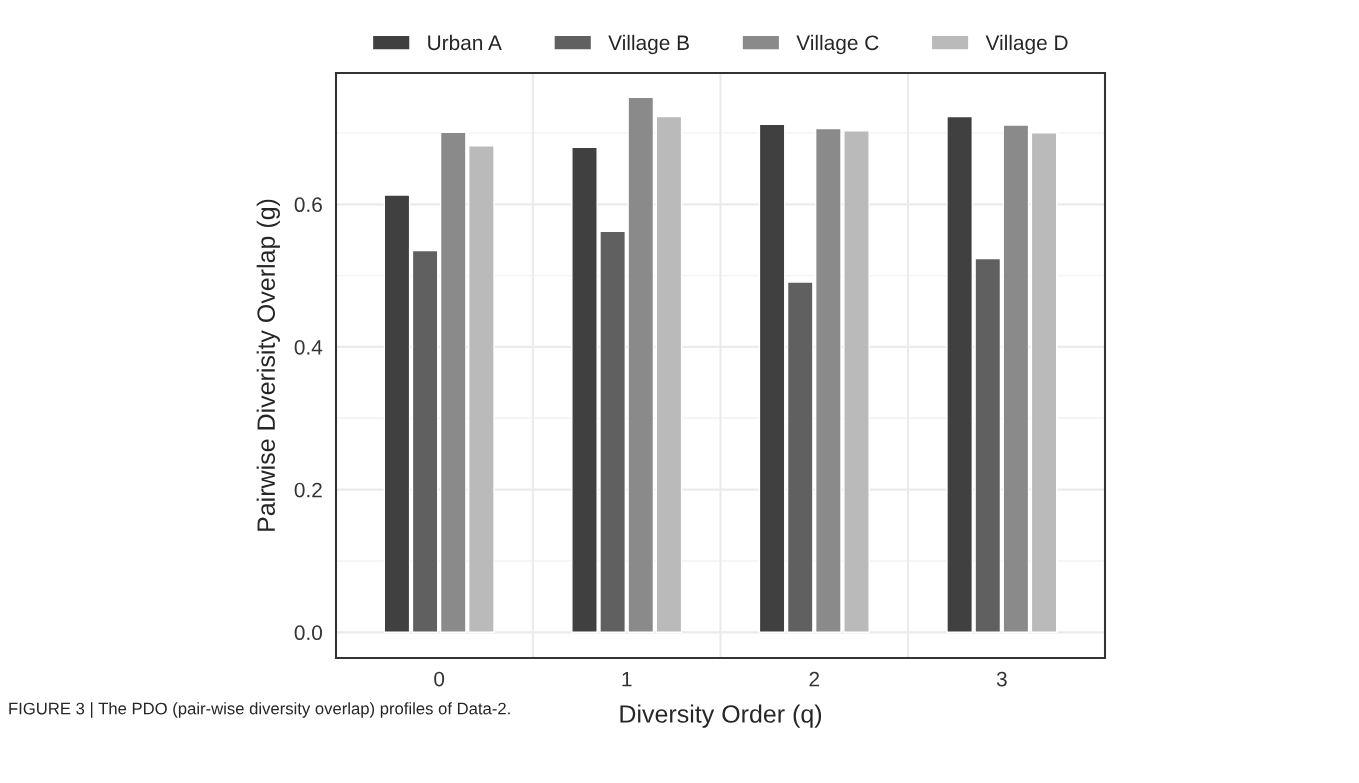 This screenshot has width=1359, height=783. I want to click on x-tick-label: 3, so click(1001, 679).